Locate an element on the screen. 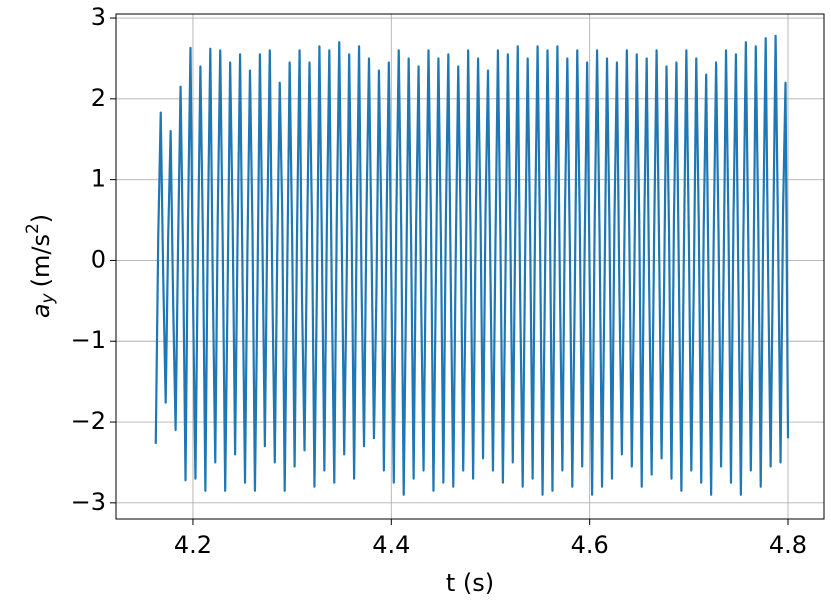 The image size is (831, 610). x-axis-label: t (s) is located at coordinates (470, 583).